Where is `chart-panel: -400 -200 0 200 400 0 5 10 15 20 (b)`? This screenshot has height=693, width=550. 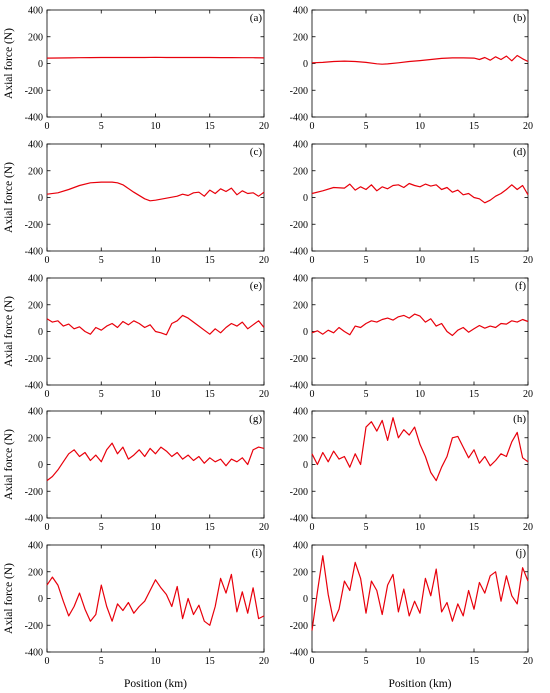
chart-panel: -400 -200 0 200 400 0 5 10 15 20 (b) is located at coordinates (411, 69).